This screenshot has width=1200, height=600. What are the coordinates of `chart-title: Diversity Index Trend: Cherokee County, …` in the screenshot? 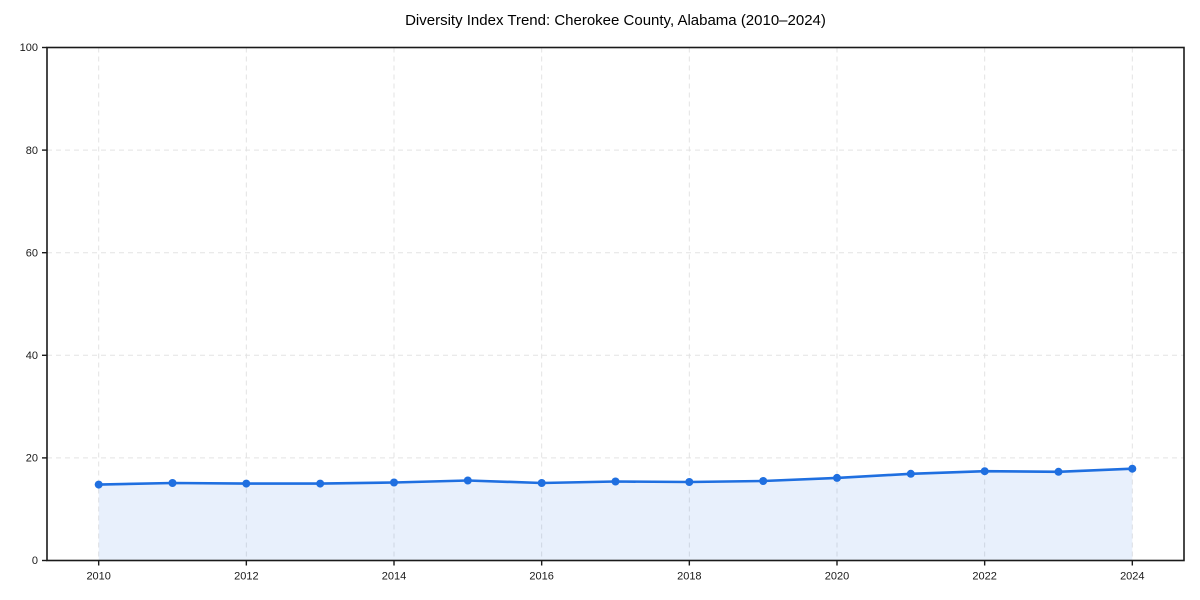 It's located at (615, 20).